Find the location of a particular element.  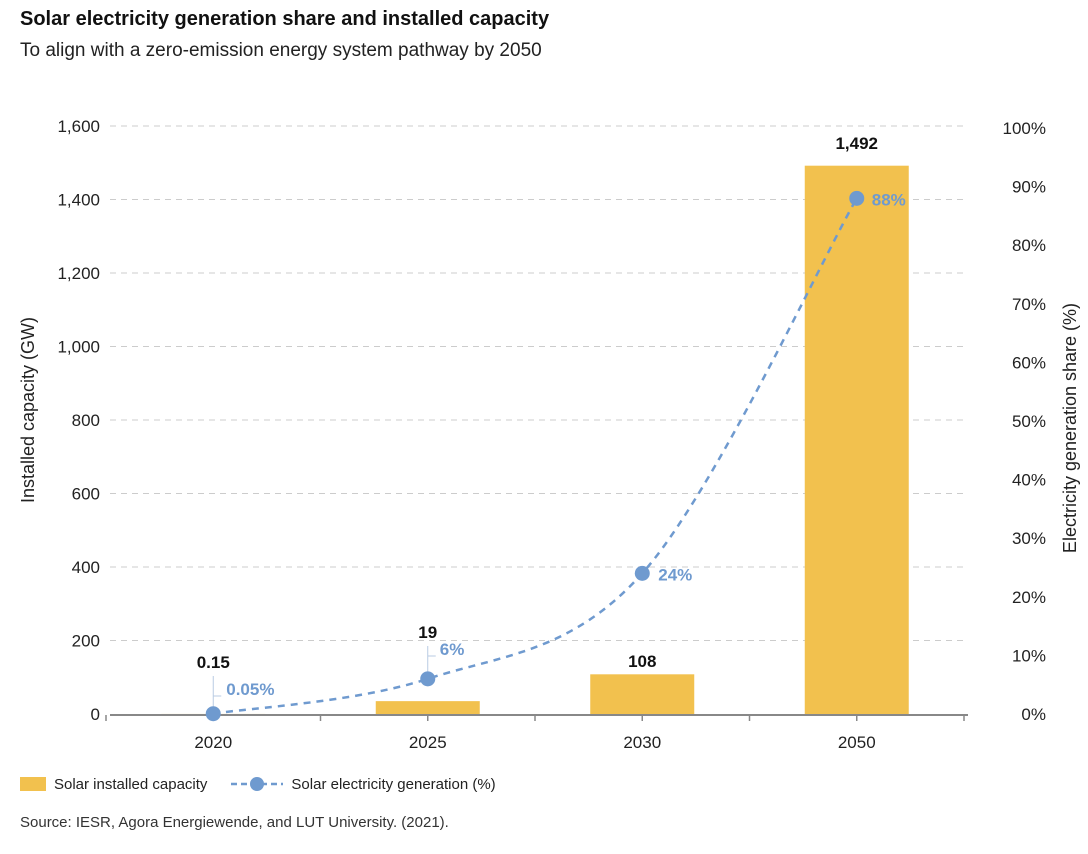

y2-tick-label: 60% is located at coordinates (1029, 362).